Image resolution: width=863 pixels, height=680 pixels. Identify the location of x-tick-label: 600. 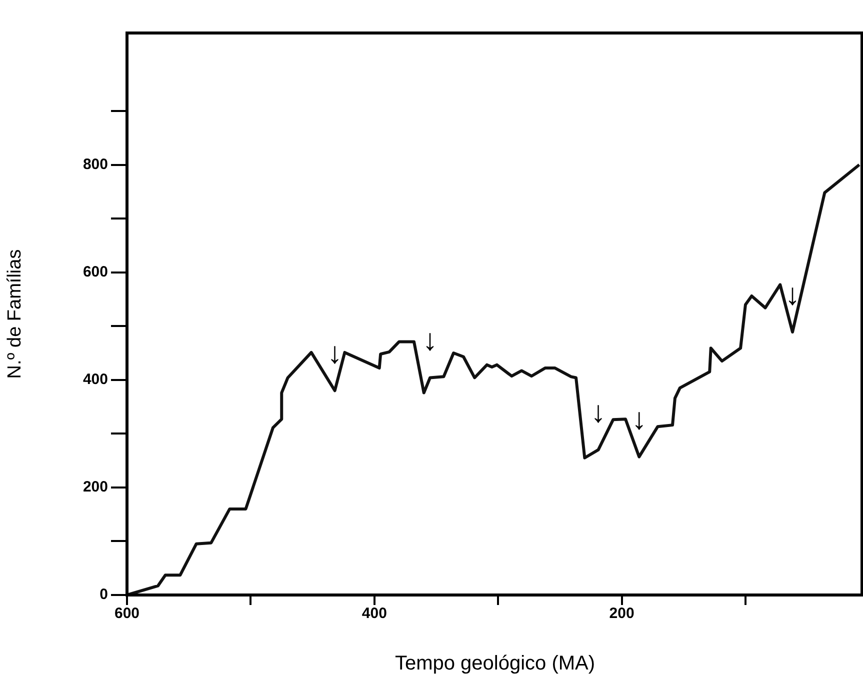
(127, 613).